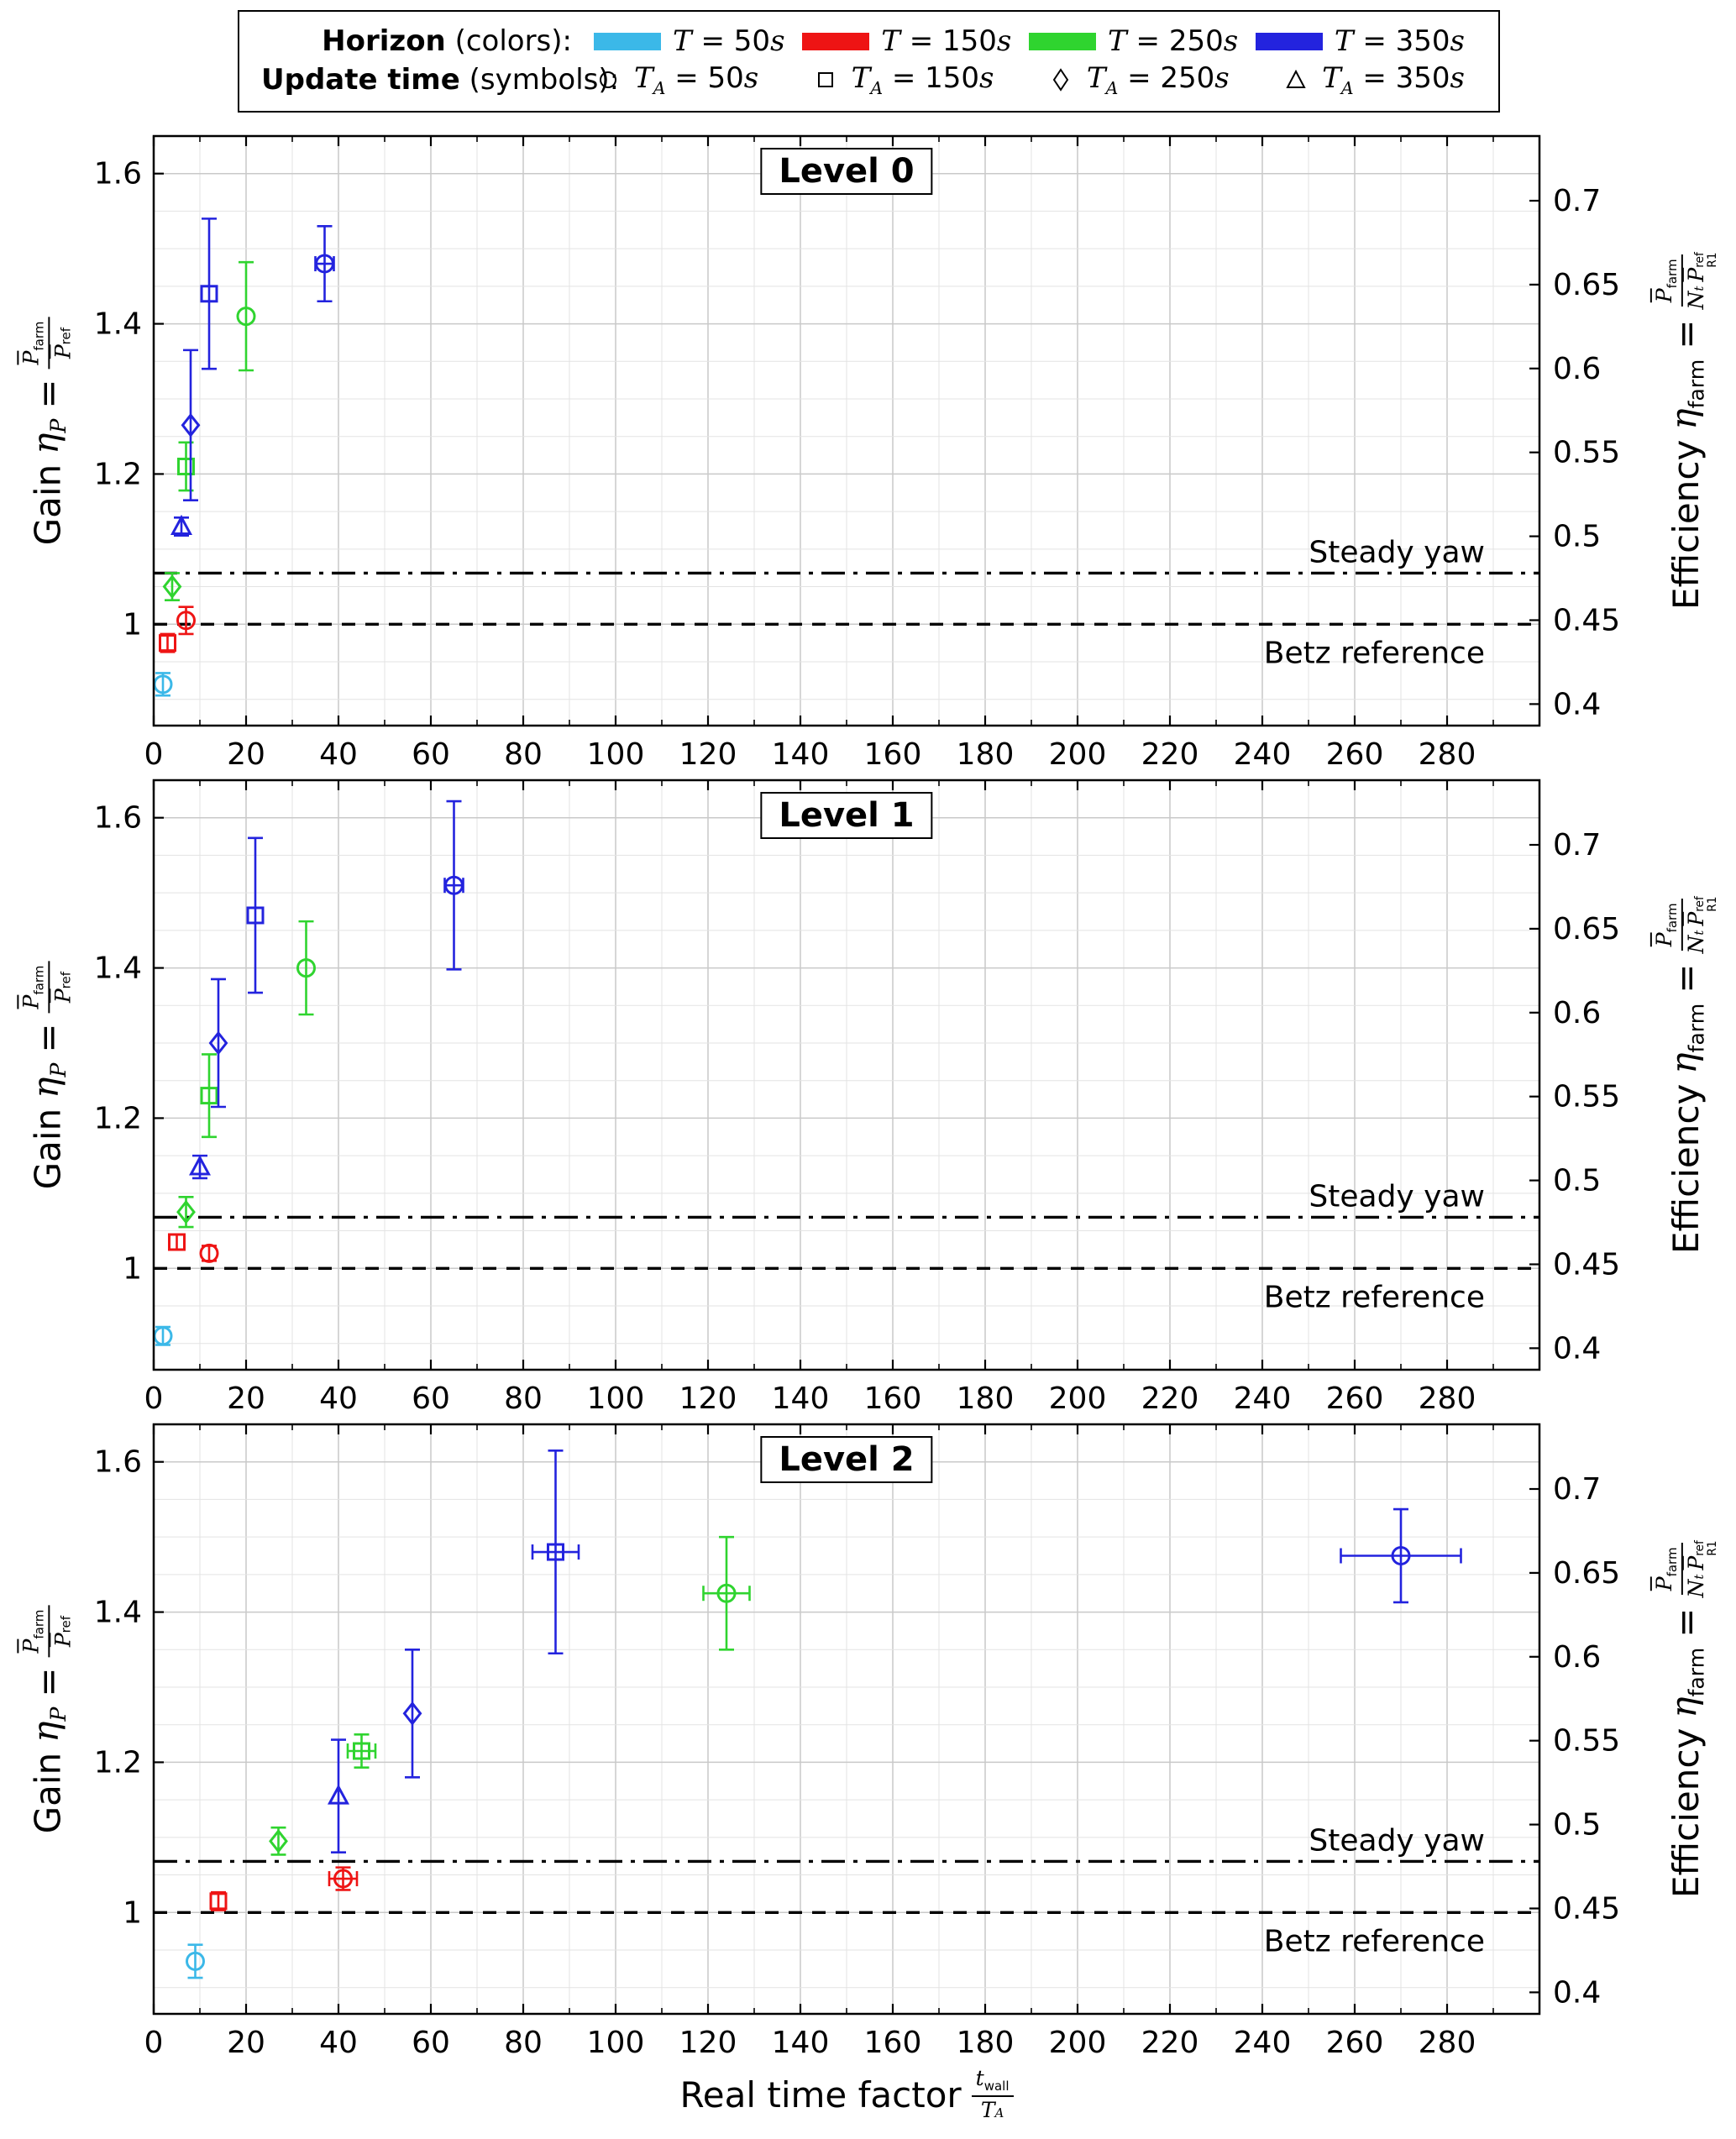 The width and height of the screenshot is (1736, 2139). I want to click on legend-color-item: T = 350s, so click(1360, 41).